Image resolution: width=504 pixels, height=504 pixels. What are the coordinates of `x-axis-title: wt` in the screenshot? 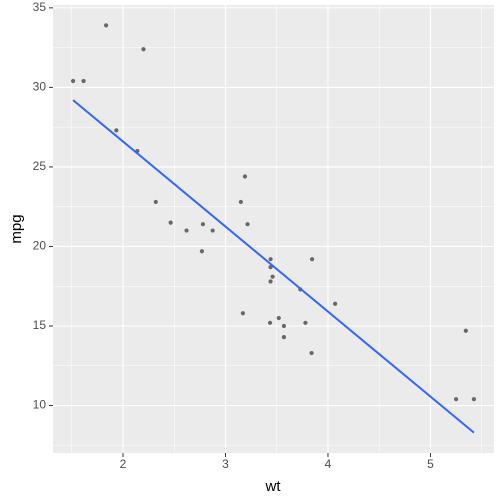 It's located at (273, 486).